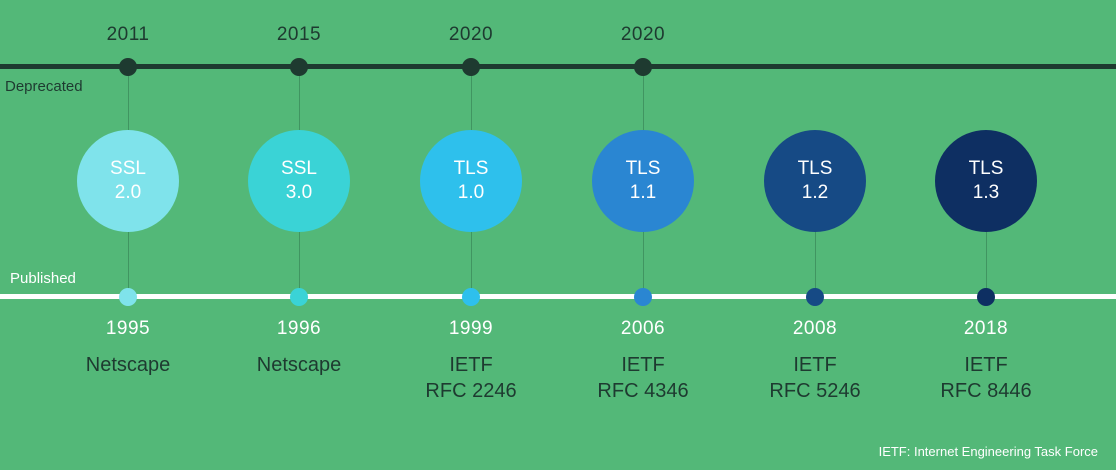 This screenshot has width=1116, height=470. I want to click on protocol-version: 3.0, so click(299, 192).